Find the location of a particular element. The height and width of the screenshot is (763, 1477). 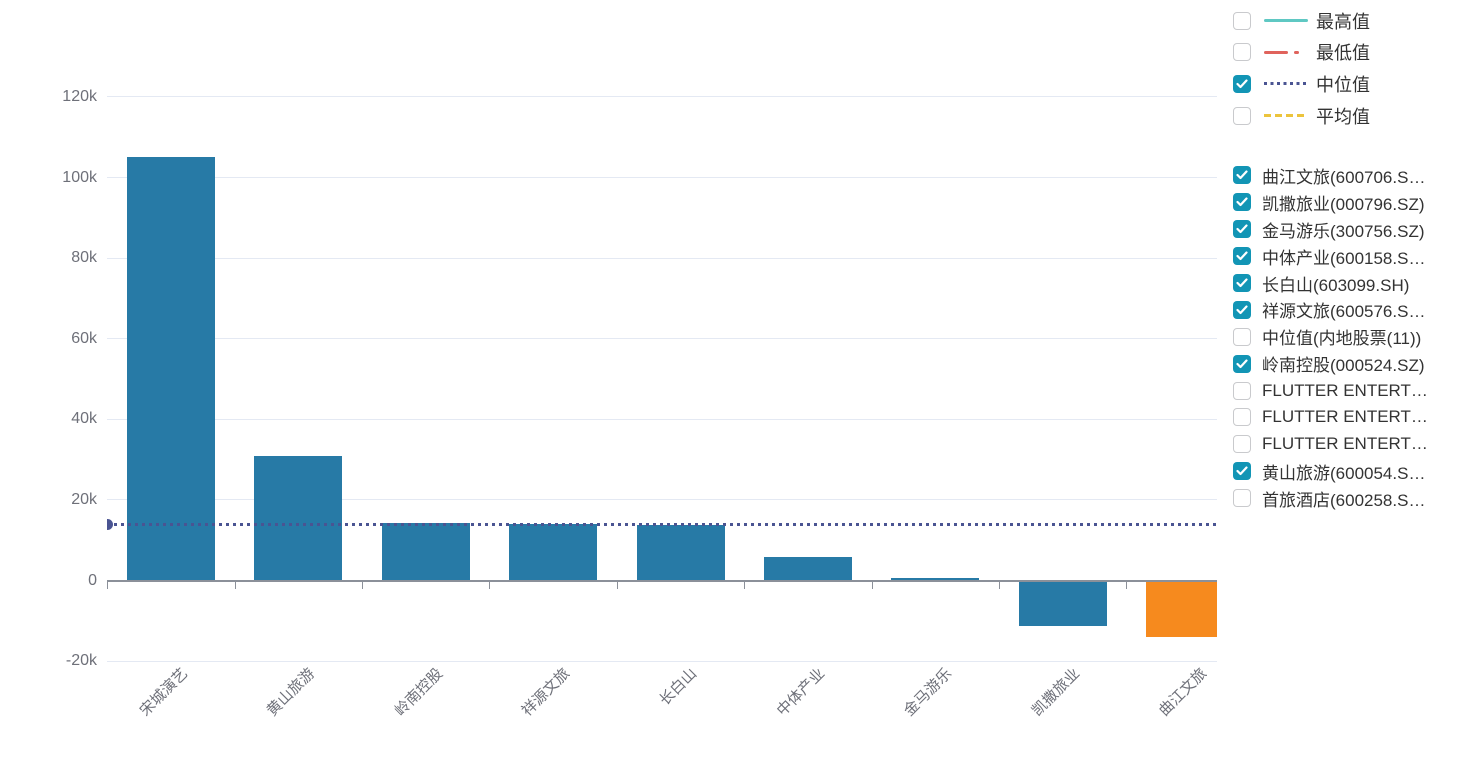

y-axis-tick-label: 40k is located at coordinates (84, 419).